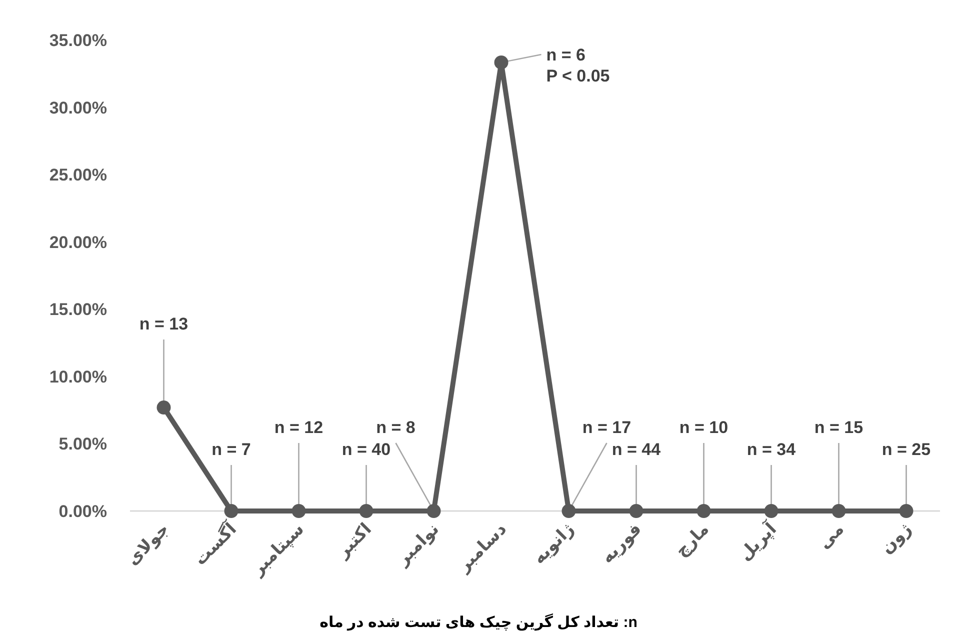 The height and width of the screenshot is (639, 957). I want to click on annotation: n = 7, so click(231, 449).